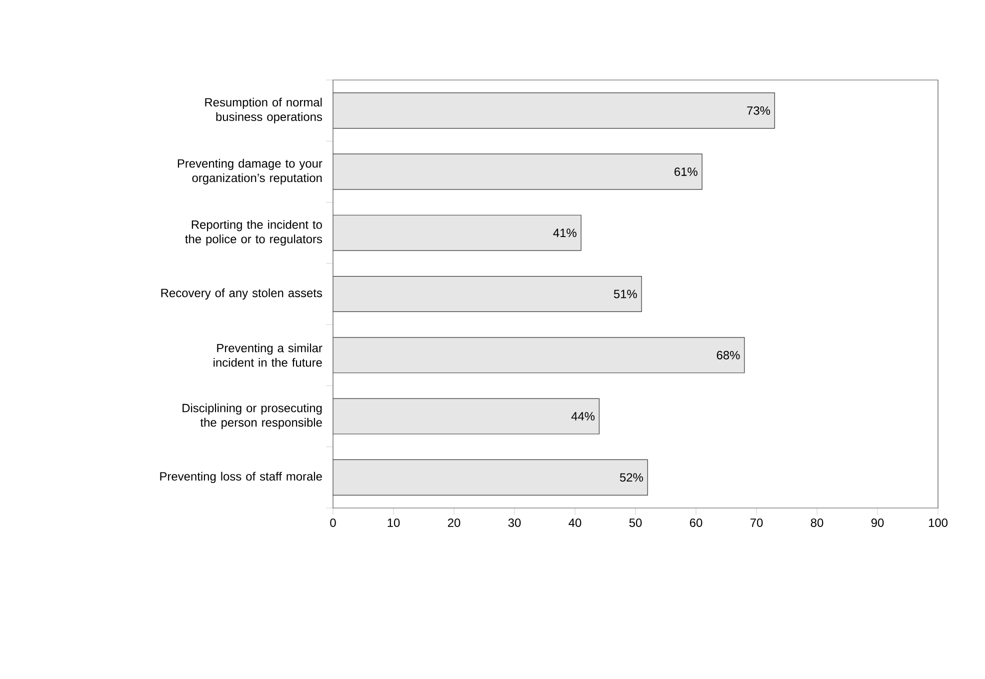  I want to click on x-tick-label: 100, so click(938, 522).